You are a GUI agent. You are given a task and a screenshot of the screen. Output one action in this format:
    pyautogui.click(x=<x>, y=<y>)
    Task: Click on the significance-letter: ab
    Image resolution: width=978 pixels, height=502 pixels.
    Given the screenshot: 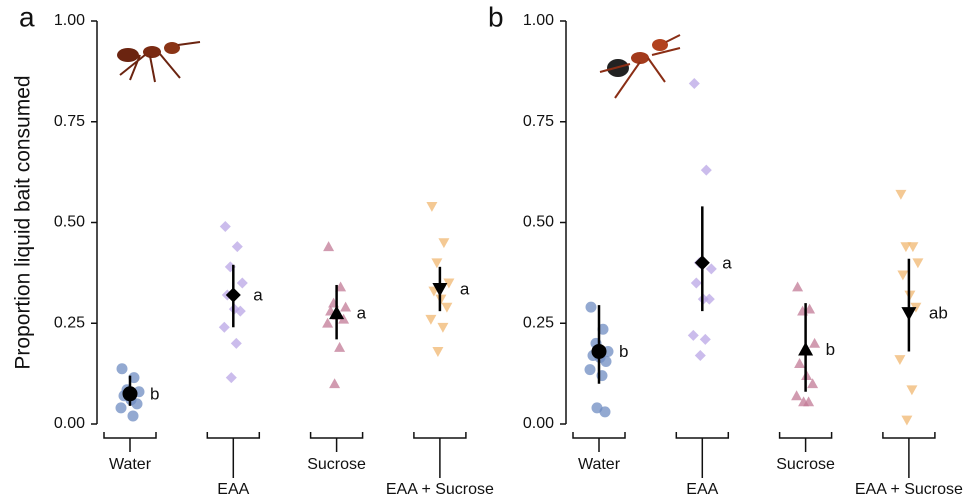 What is the action you would take?
    pyautogui.click(x=938, y=313)
    